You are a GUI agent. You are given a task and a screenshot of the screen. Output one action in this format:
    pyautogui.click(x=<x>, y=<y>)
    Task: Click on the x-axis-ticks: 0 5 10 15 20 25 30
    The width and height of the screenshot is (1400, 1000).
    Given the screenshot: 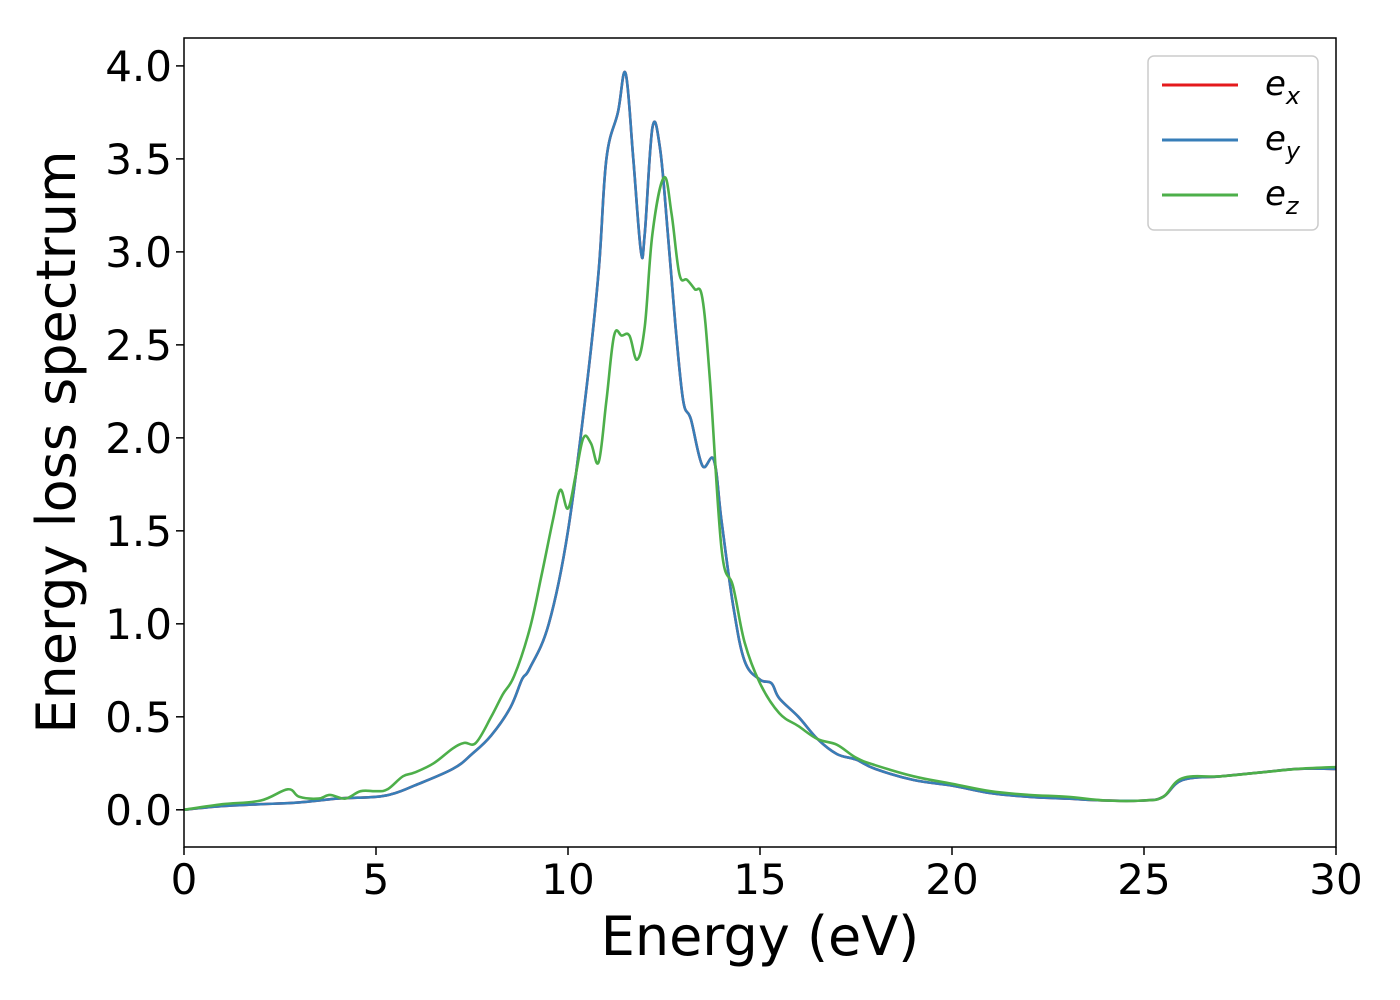 What is the action you would take?
    pyautogui.click(x=767, y=875)
    